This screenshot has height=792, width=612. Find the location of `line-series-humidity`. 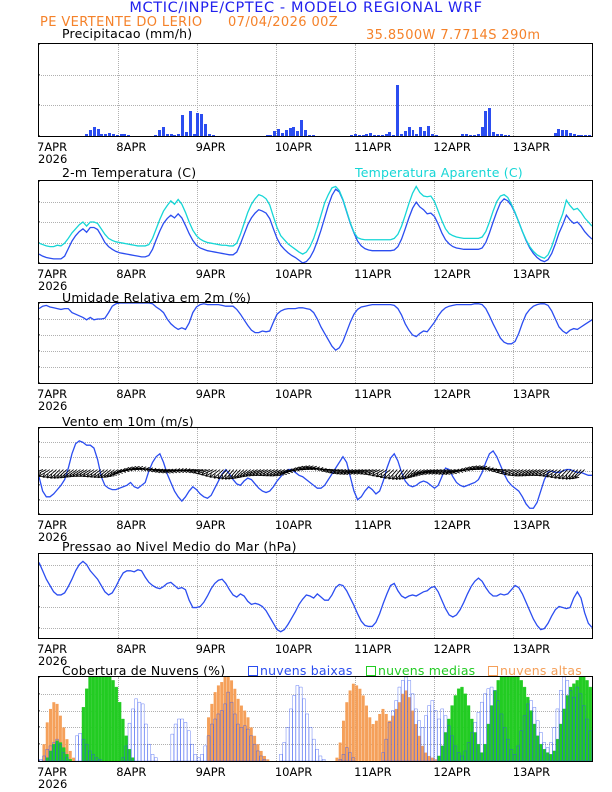

line-series-humidity is located at coordinates (315, 343).